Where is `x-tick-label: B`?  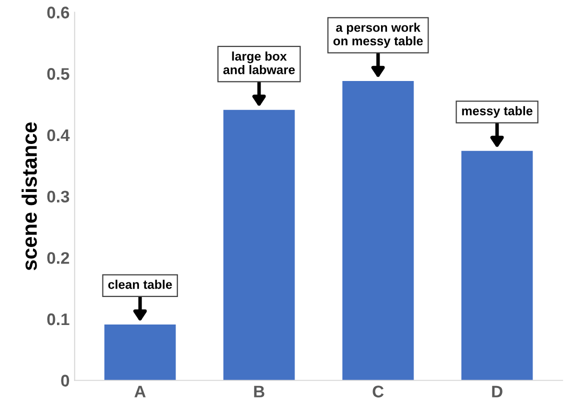
x-tick-label: B is located at coordinates (259, 392).